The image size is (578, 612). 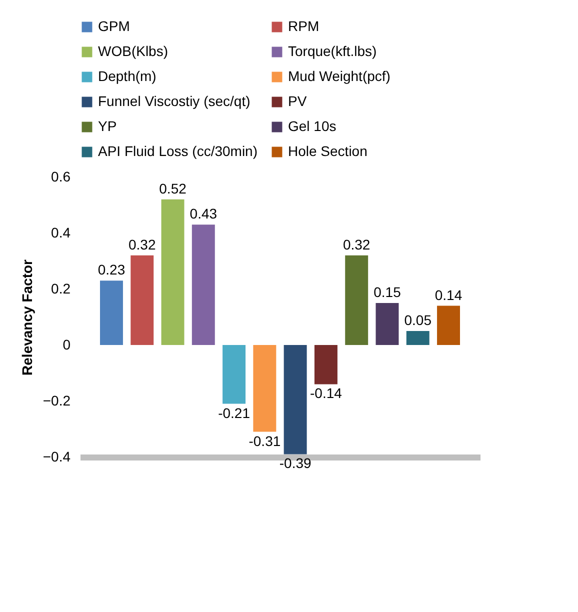 What do you see at coordinates (107, 126) in the screenshot?
I see `legend-label: YP` at bounding box center [107, 126].